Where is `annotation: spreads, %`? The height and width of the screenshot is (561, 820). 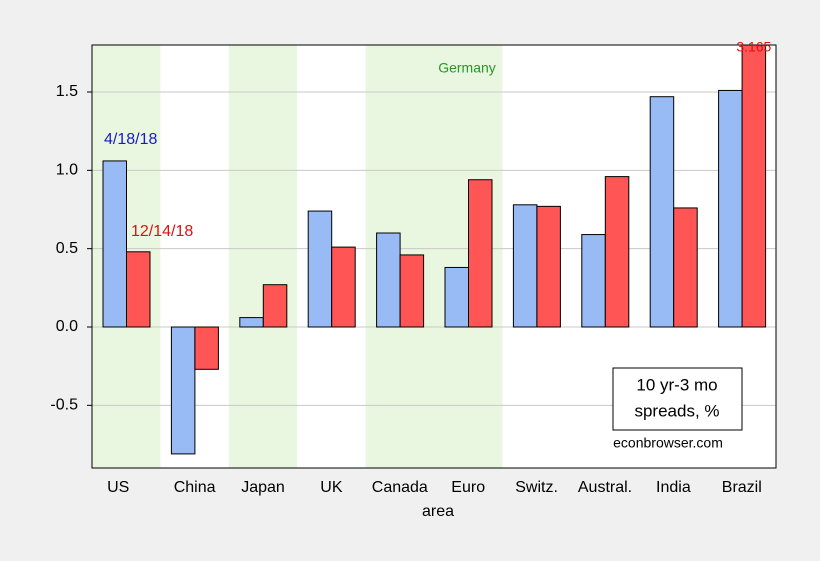 annotation: spreads, % is located at coordinates (676, 410).